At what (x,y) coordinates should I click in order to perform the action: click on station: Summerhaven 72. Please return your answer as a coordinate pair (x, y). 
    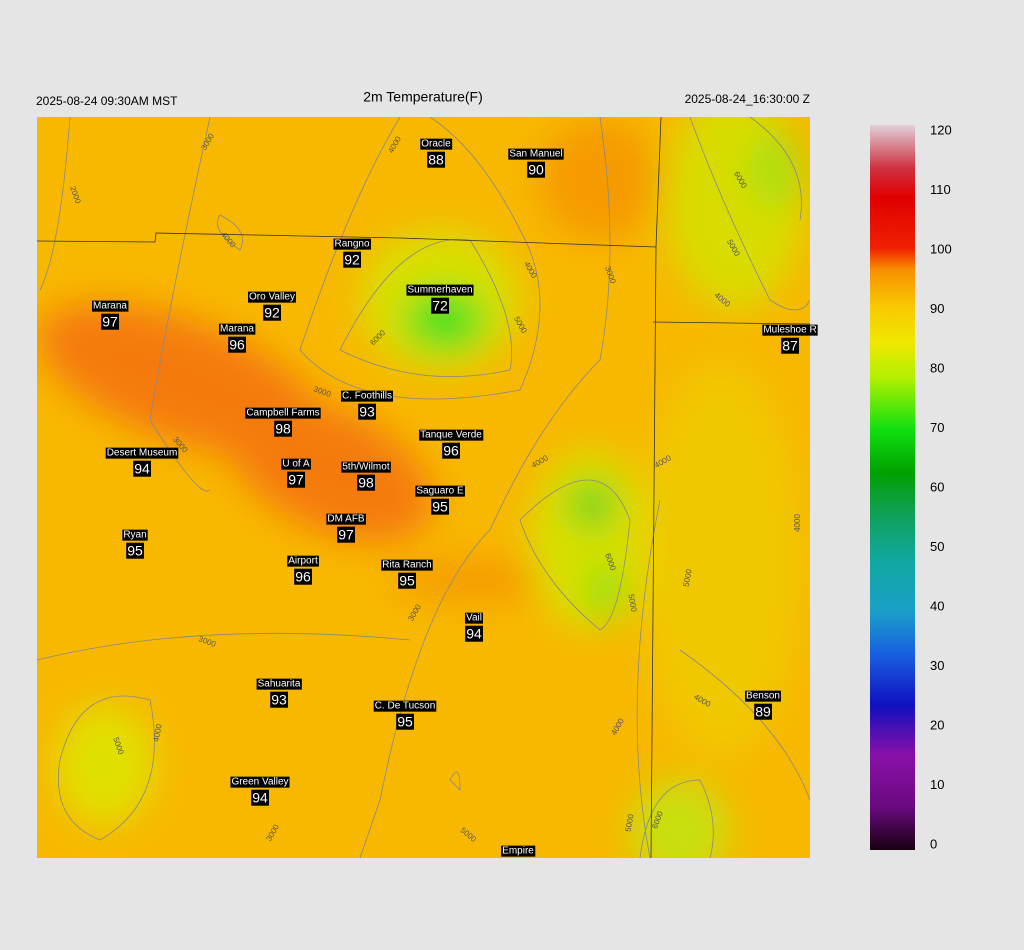
    Looking at the image, I should click on (440, 299).